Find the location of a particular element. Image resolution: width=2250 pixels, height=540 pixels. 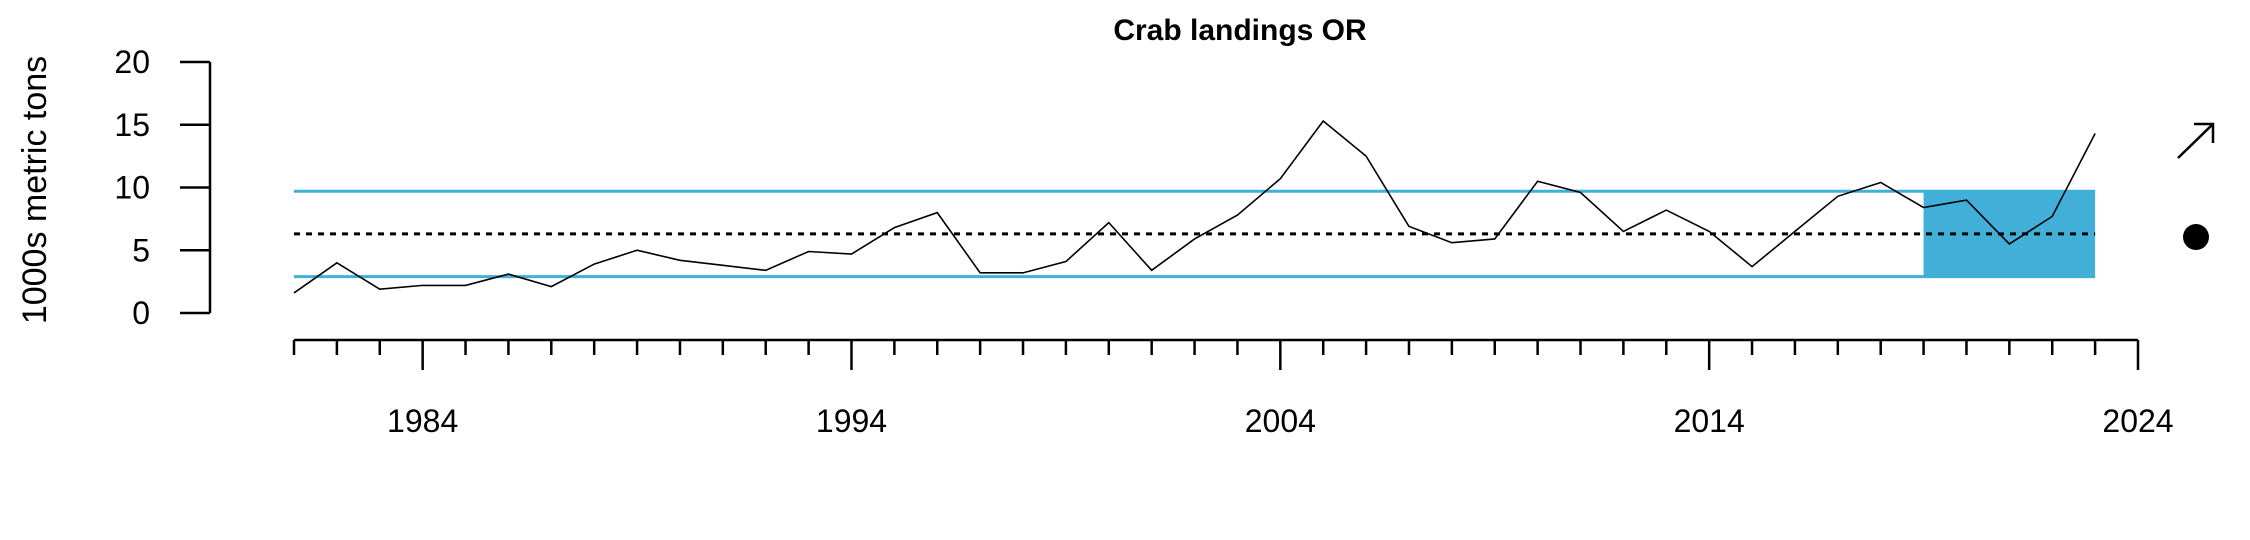

x-tick-label: 2024 is located at coordinates (2137, 421).